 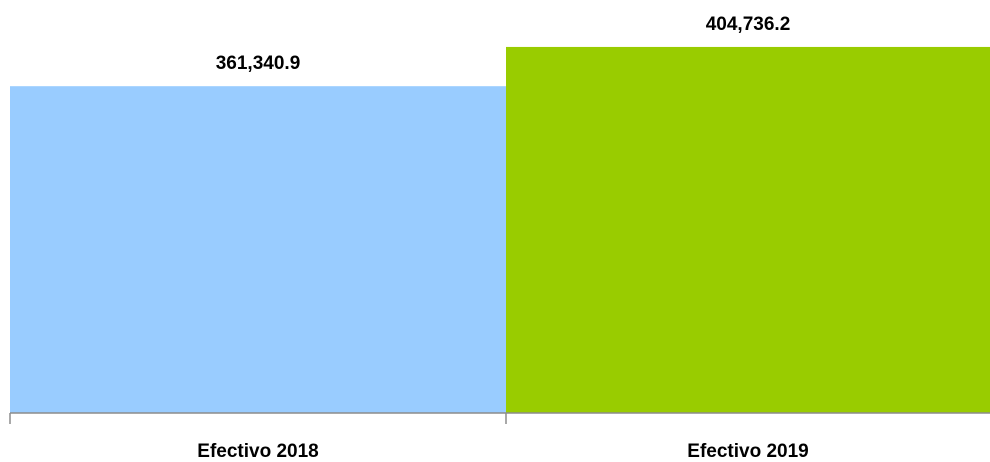 What do you see at coordinates (257, 451) in the screenshot?
I see `category-label-efectivo-2018: Efectivo 2018` at bounding box center [257, 451].